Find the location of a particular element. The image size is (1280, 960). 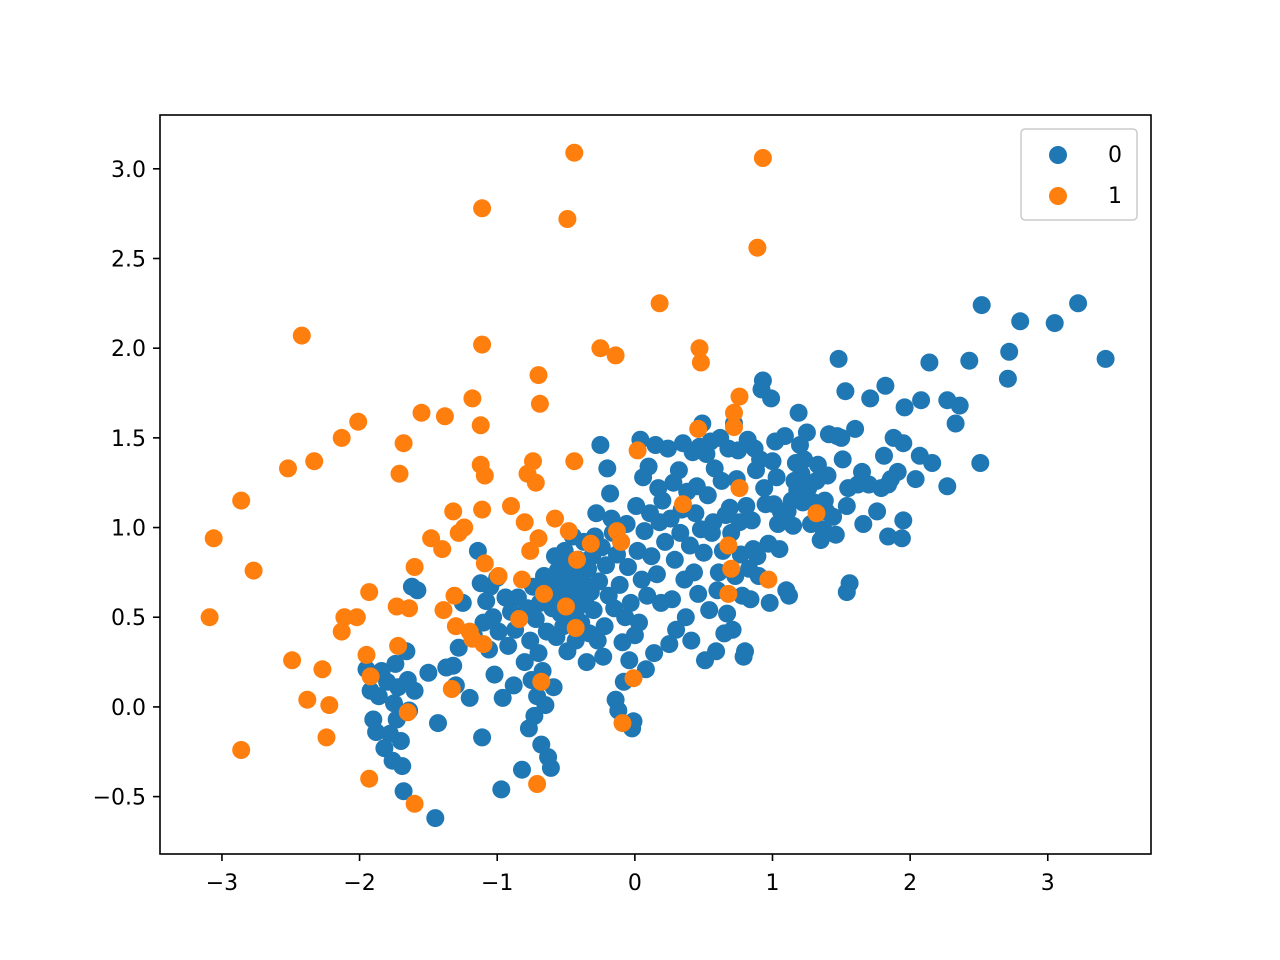

y-axis-ticks: −0.5 0.0 0.5 1.0 1.5 2.0 2.5 3.0 is located at coordinates (126, 484).